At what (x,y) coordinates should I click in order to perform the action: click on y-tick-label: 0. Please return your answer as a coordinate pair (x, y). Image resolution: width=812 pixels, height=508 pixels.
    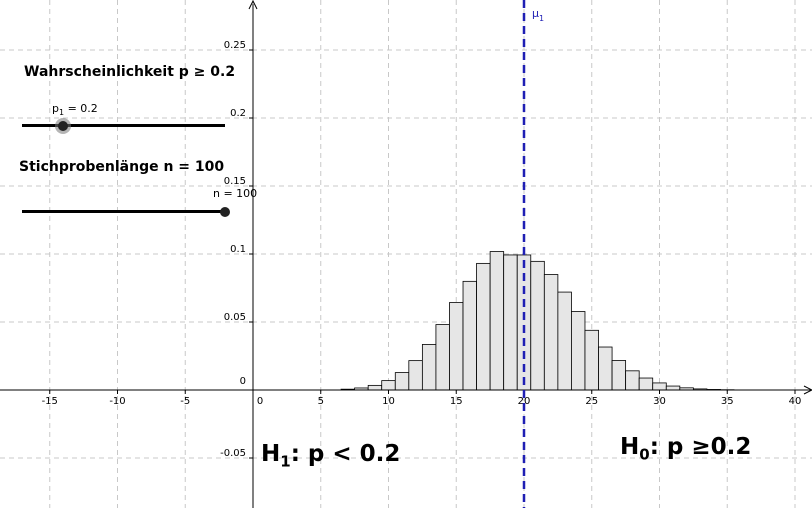
    Looking at the image, I should click on (243, 381).